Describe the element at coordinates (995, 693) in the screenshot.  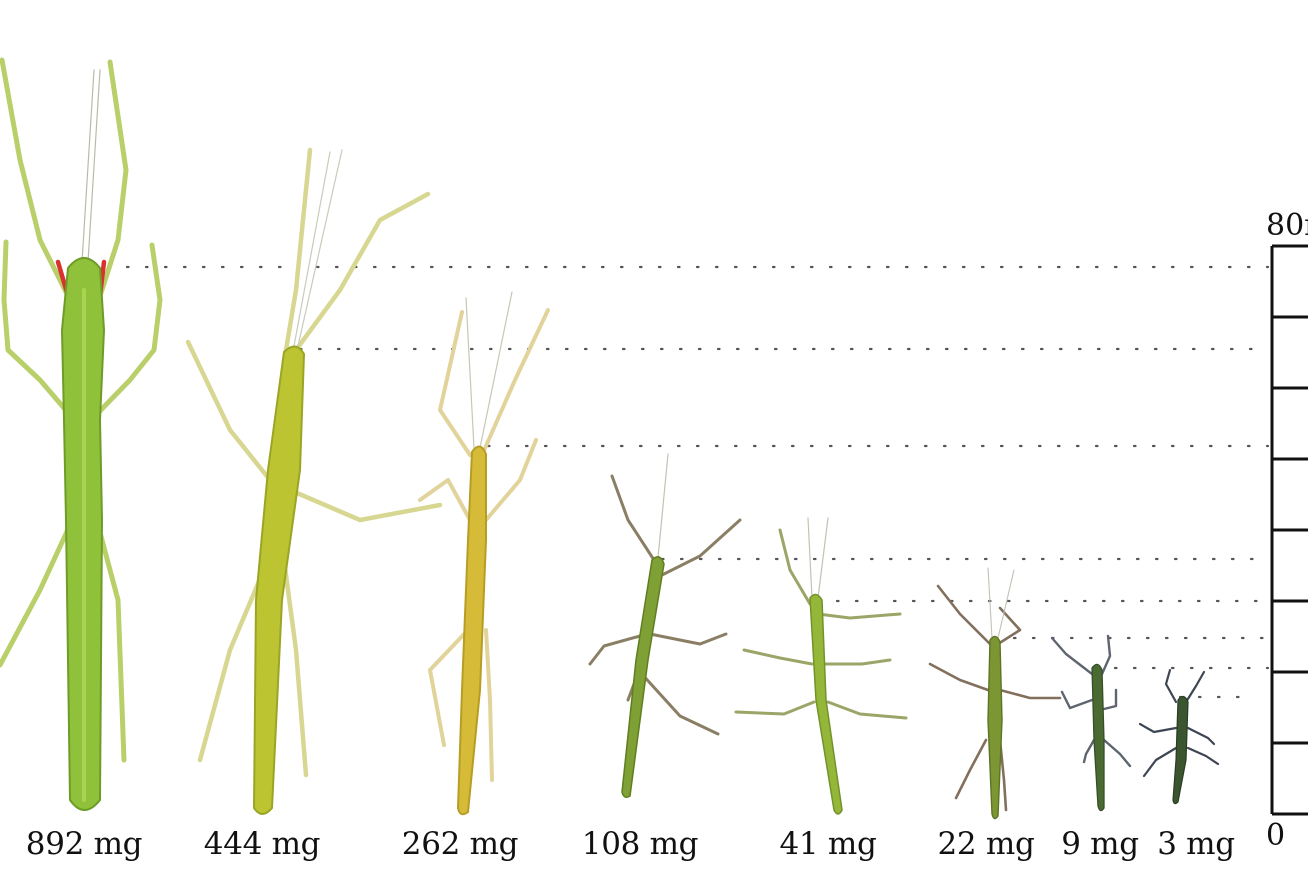
I see `specimen-22mg` at that location.